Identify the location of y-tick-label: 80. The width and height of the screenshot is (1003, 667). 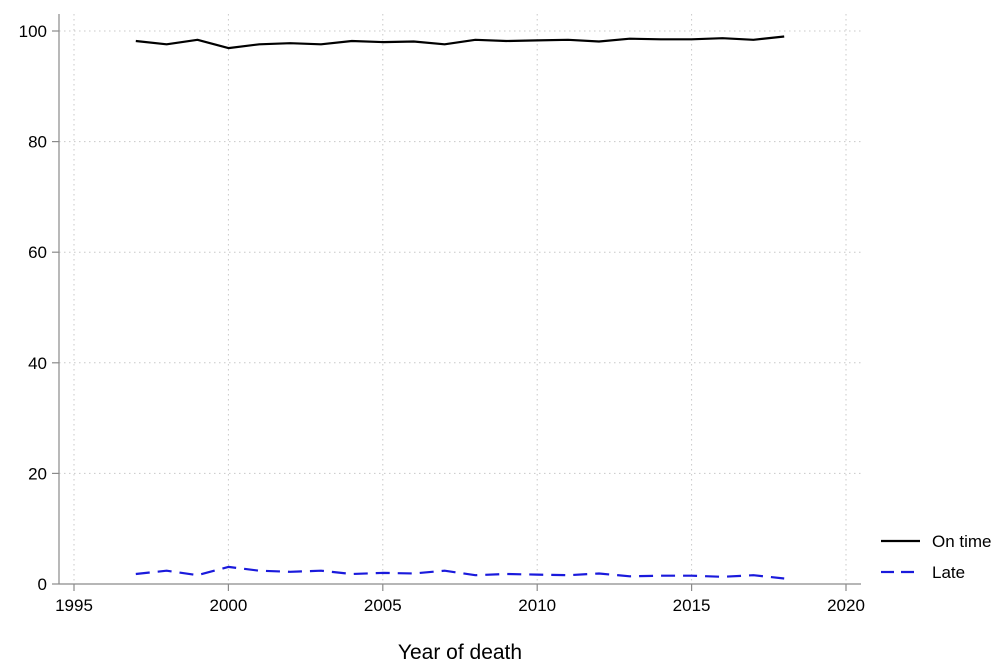
(37, 142).